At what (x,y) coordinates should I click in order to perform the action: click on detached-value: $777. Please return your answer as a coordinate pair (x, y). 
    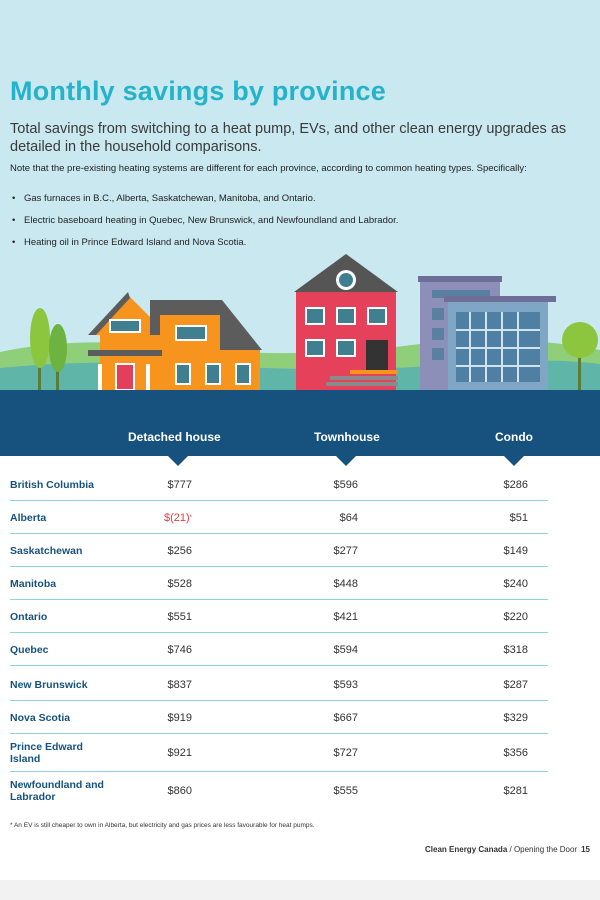
    Looking at the image, I should click on (179, 484).